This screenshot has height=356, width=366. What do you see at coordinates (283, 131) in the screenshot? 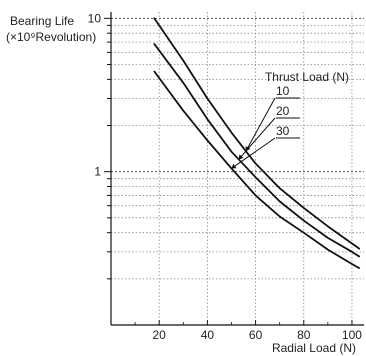
I see `legend-label-30: 30` at bounding box center [283, 131].